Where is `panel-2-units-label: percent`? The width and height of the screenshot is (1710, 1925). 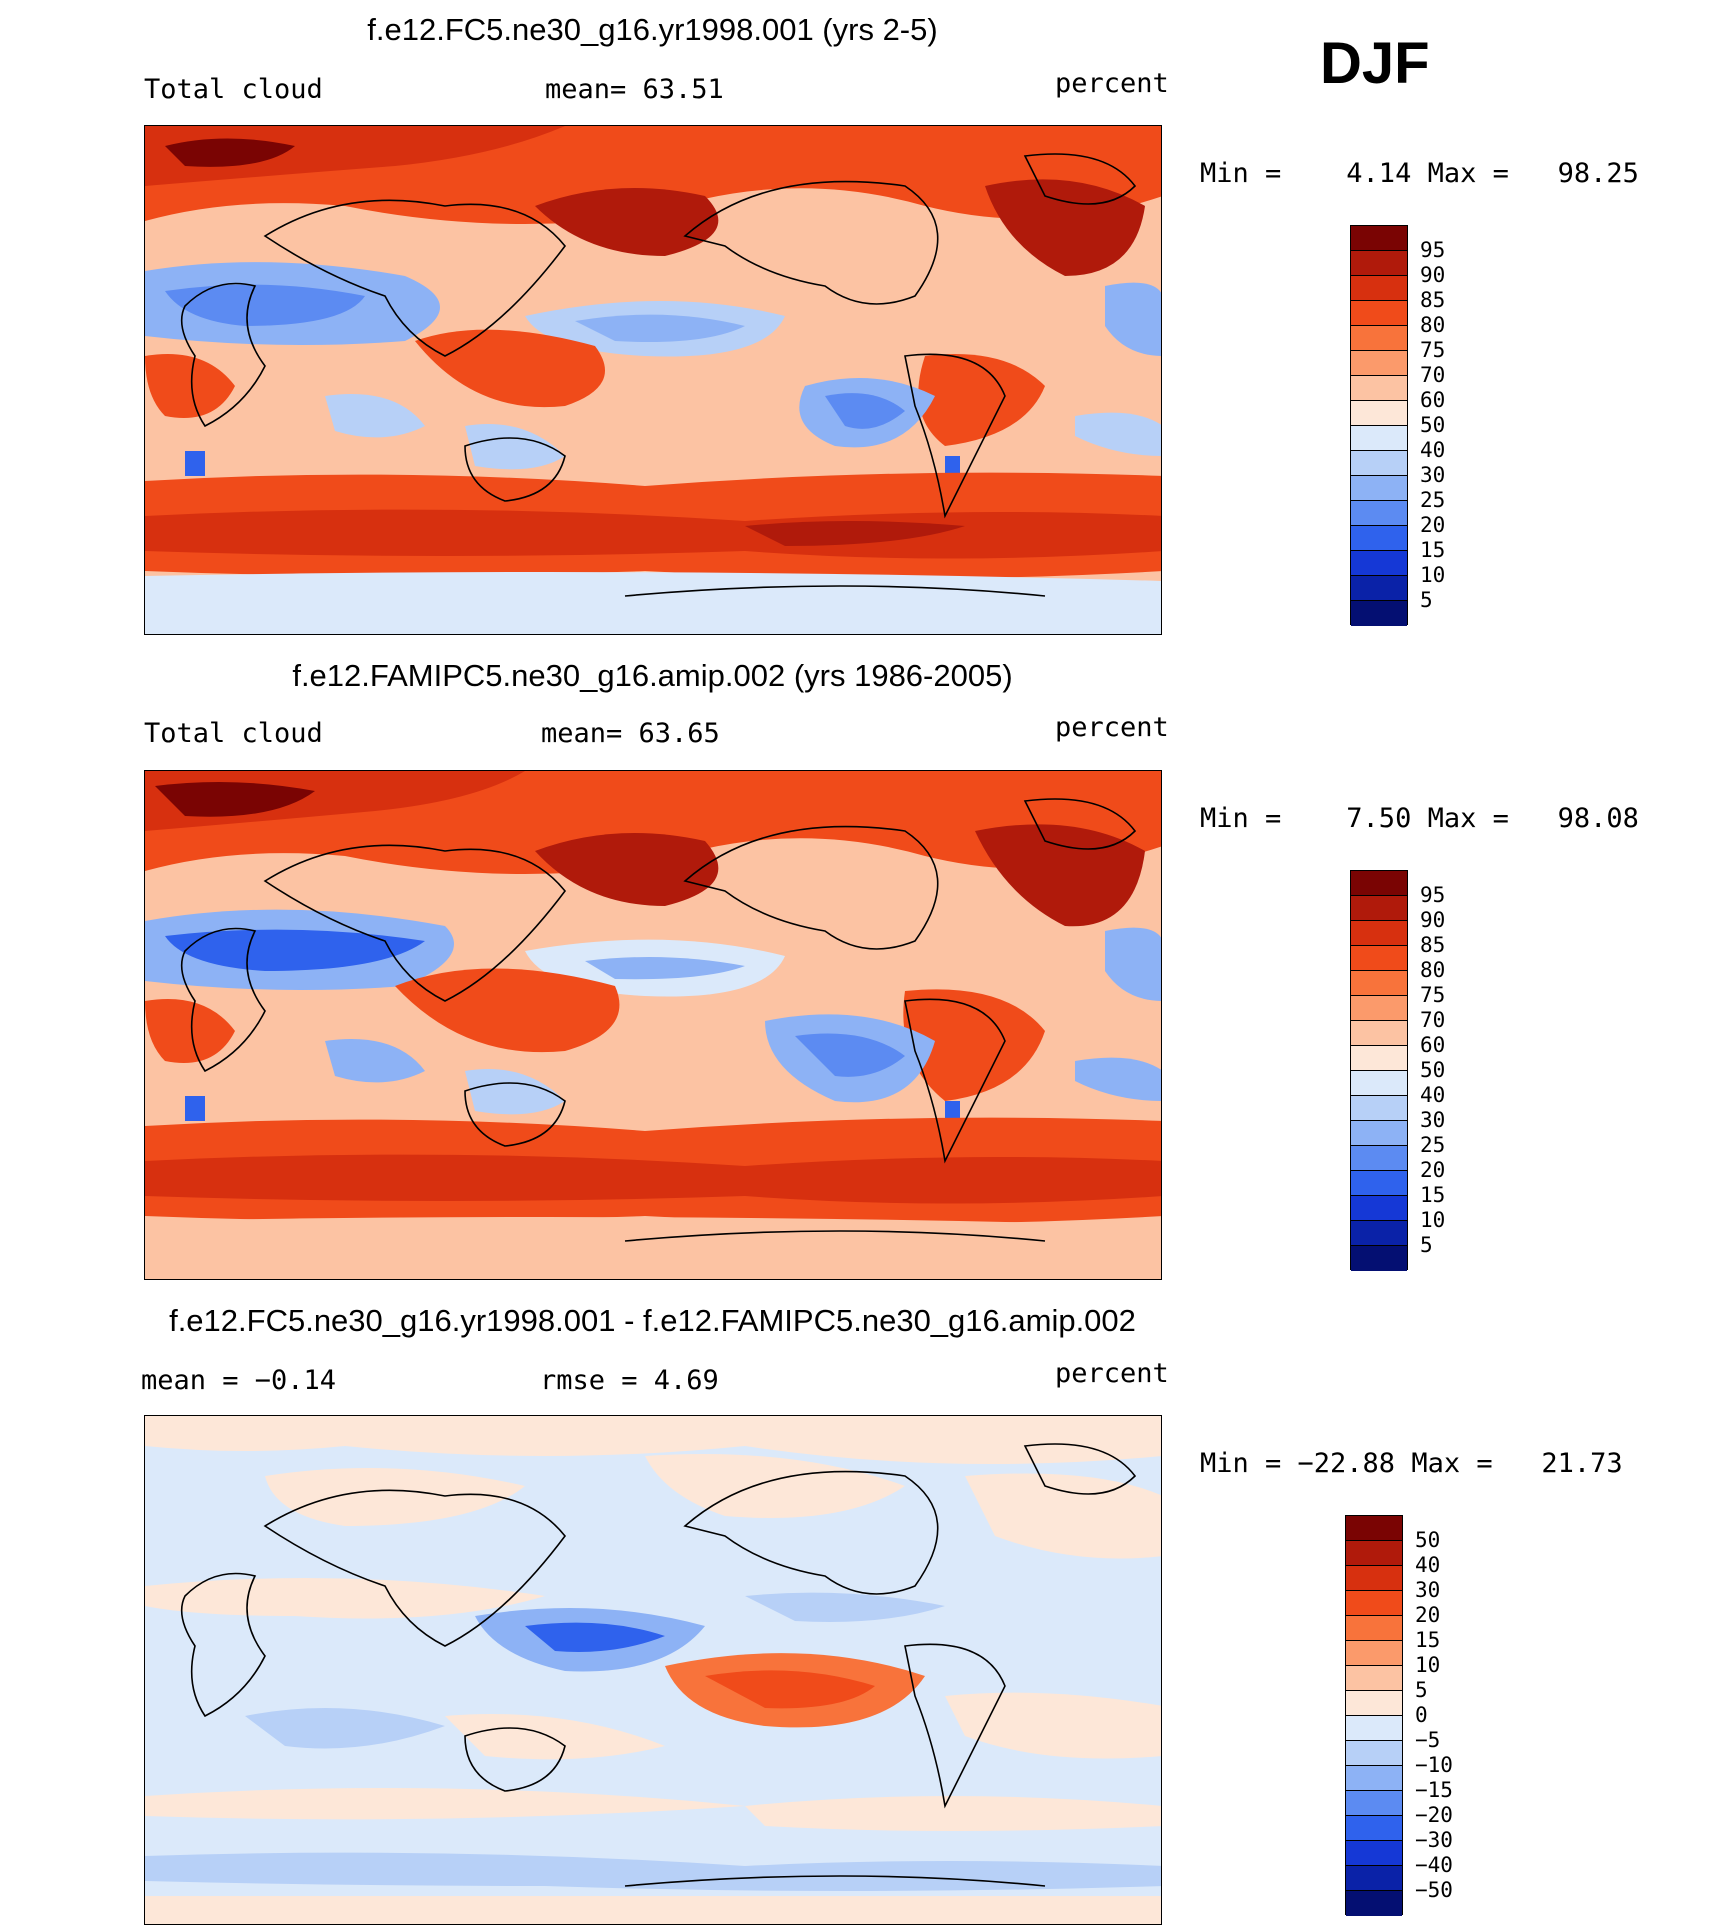 panel-2-units-label: percent is located at coordinates (1112, 727).